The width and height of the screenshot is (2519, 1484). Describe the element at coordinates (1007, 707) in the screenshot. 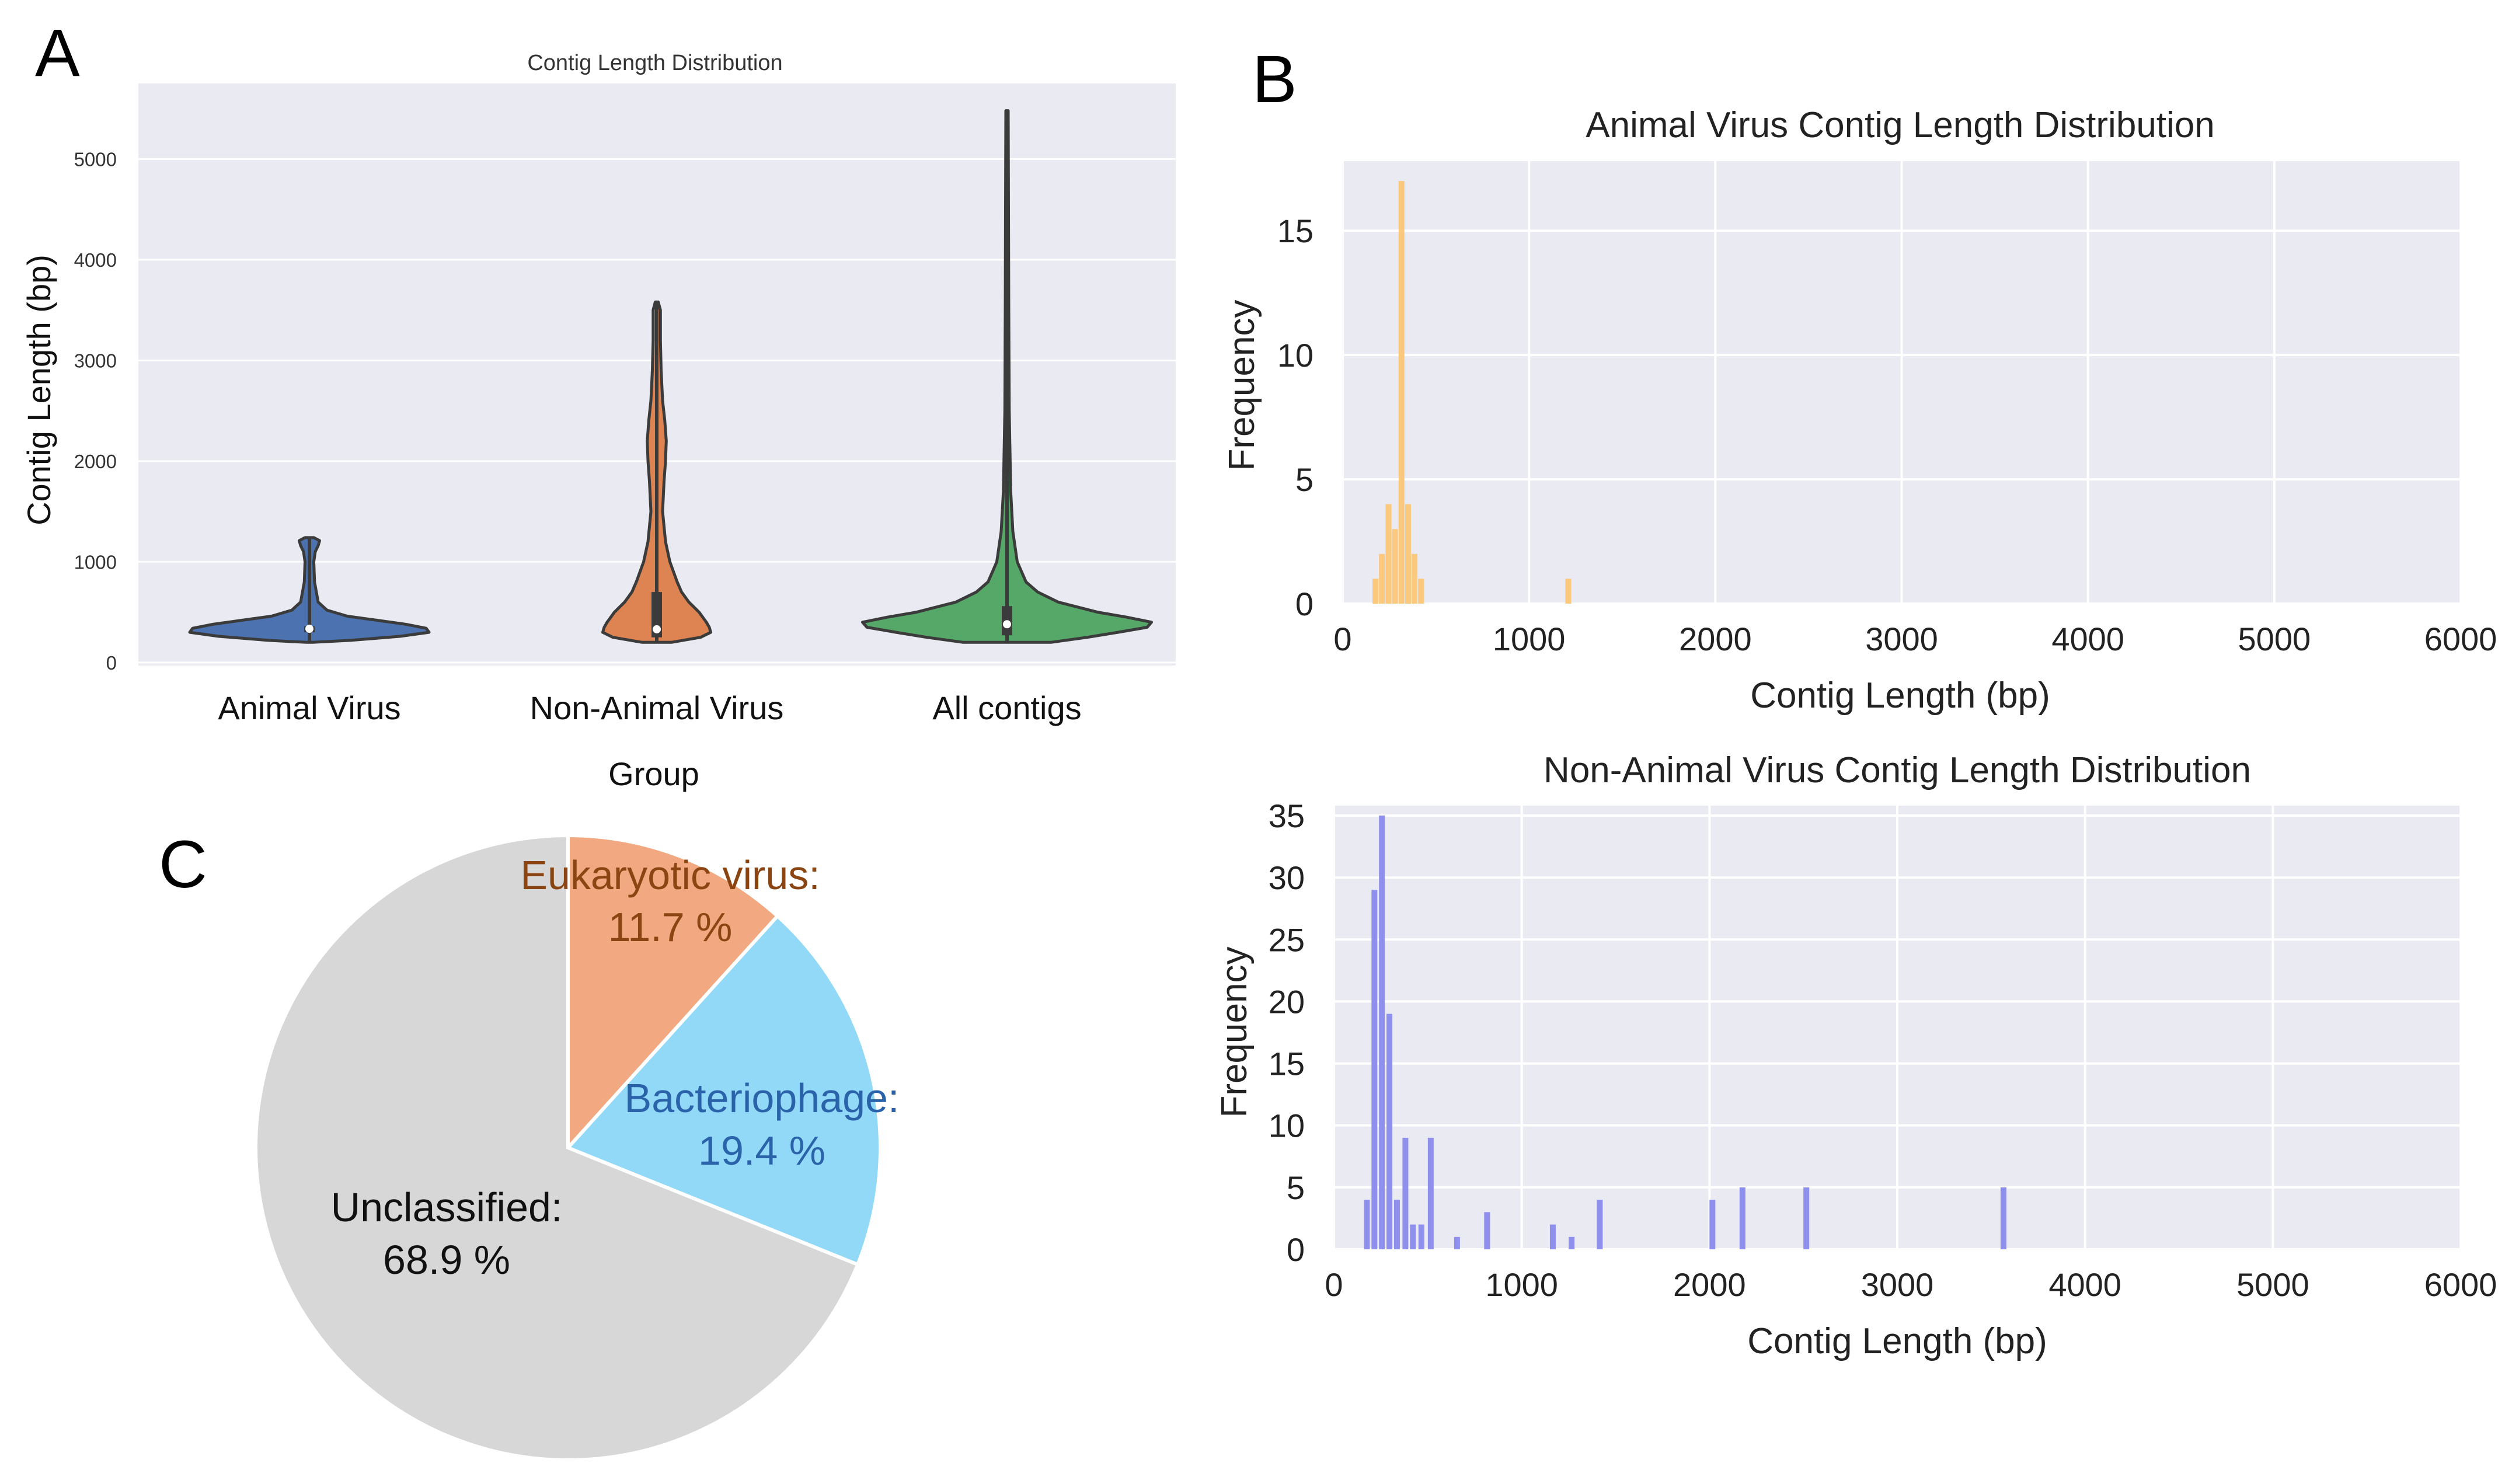

I see `violin-x-tick: All contigs` at that location.